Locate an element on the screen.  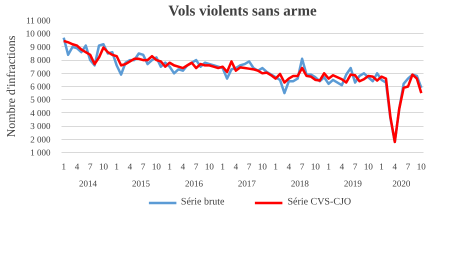
chart-title: Vols violents sans arme is located at coordinates (242, 12).